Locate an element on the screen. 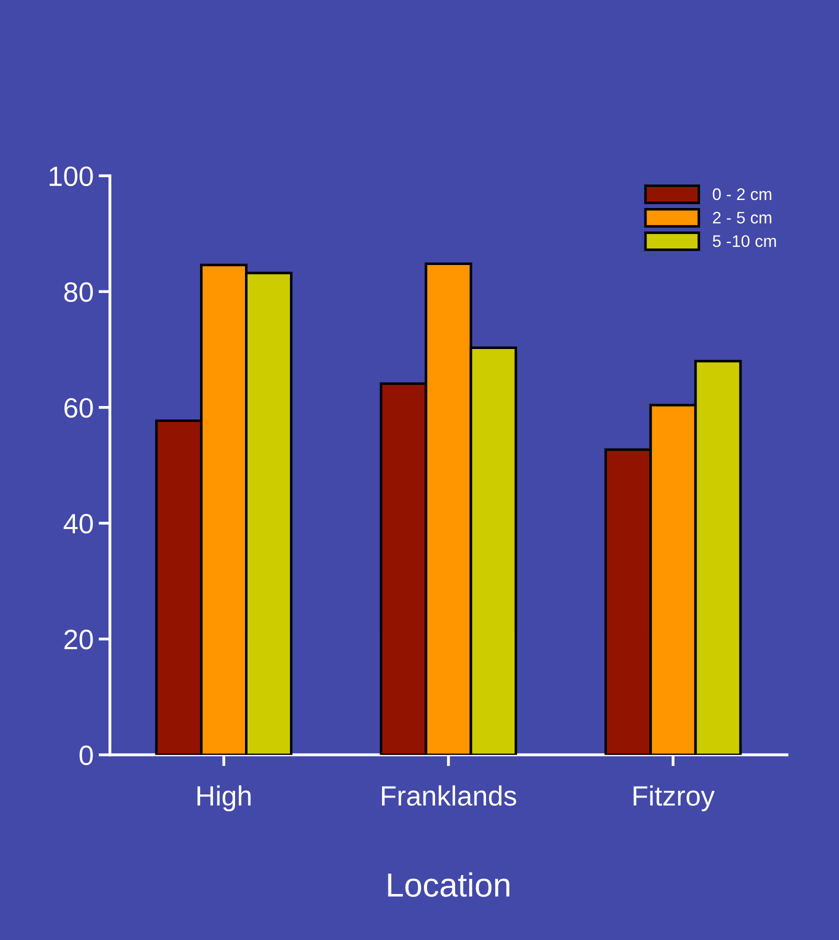  y-tick-label: 100 is located at coordinates (71, 176).